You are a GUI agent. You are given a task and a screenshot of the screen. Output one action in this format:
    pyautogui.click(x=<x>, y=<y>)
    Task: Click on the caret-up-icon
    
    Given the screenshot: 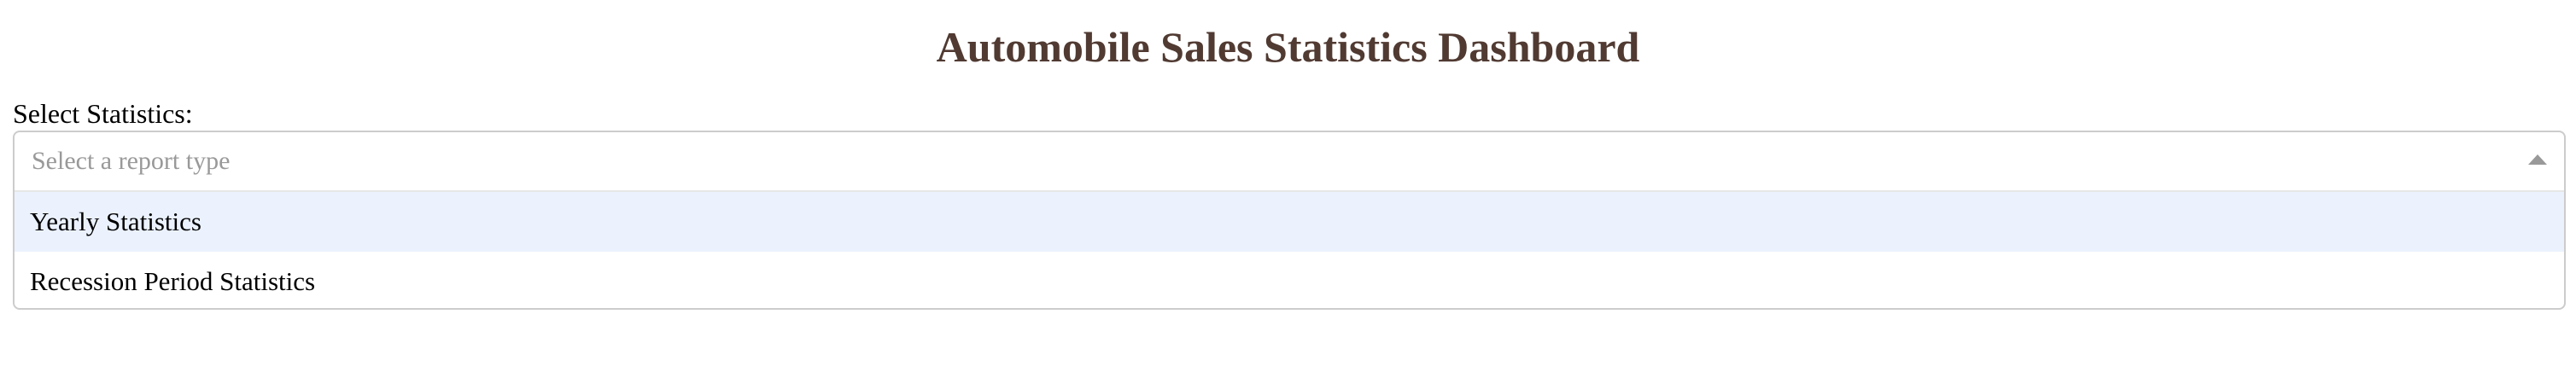 What is the action you would take?
    pyautogui.click(x=2537, y=159)
    